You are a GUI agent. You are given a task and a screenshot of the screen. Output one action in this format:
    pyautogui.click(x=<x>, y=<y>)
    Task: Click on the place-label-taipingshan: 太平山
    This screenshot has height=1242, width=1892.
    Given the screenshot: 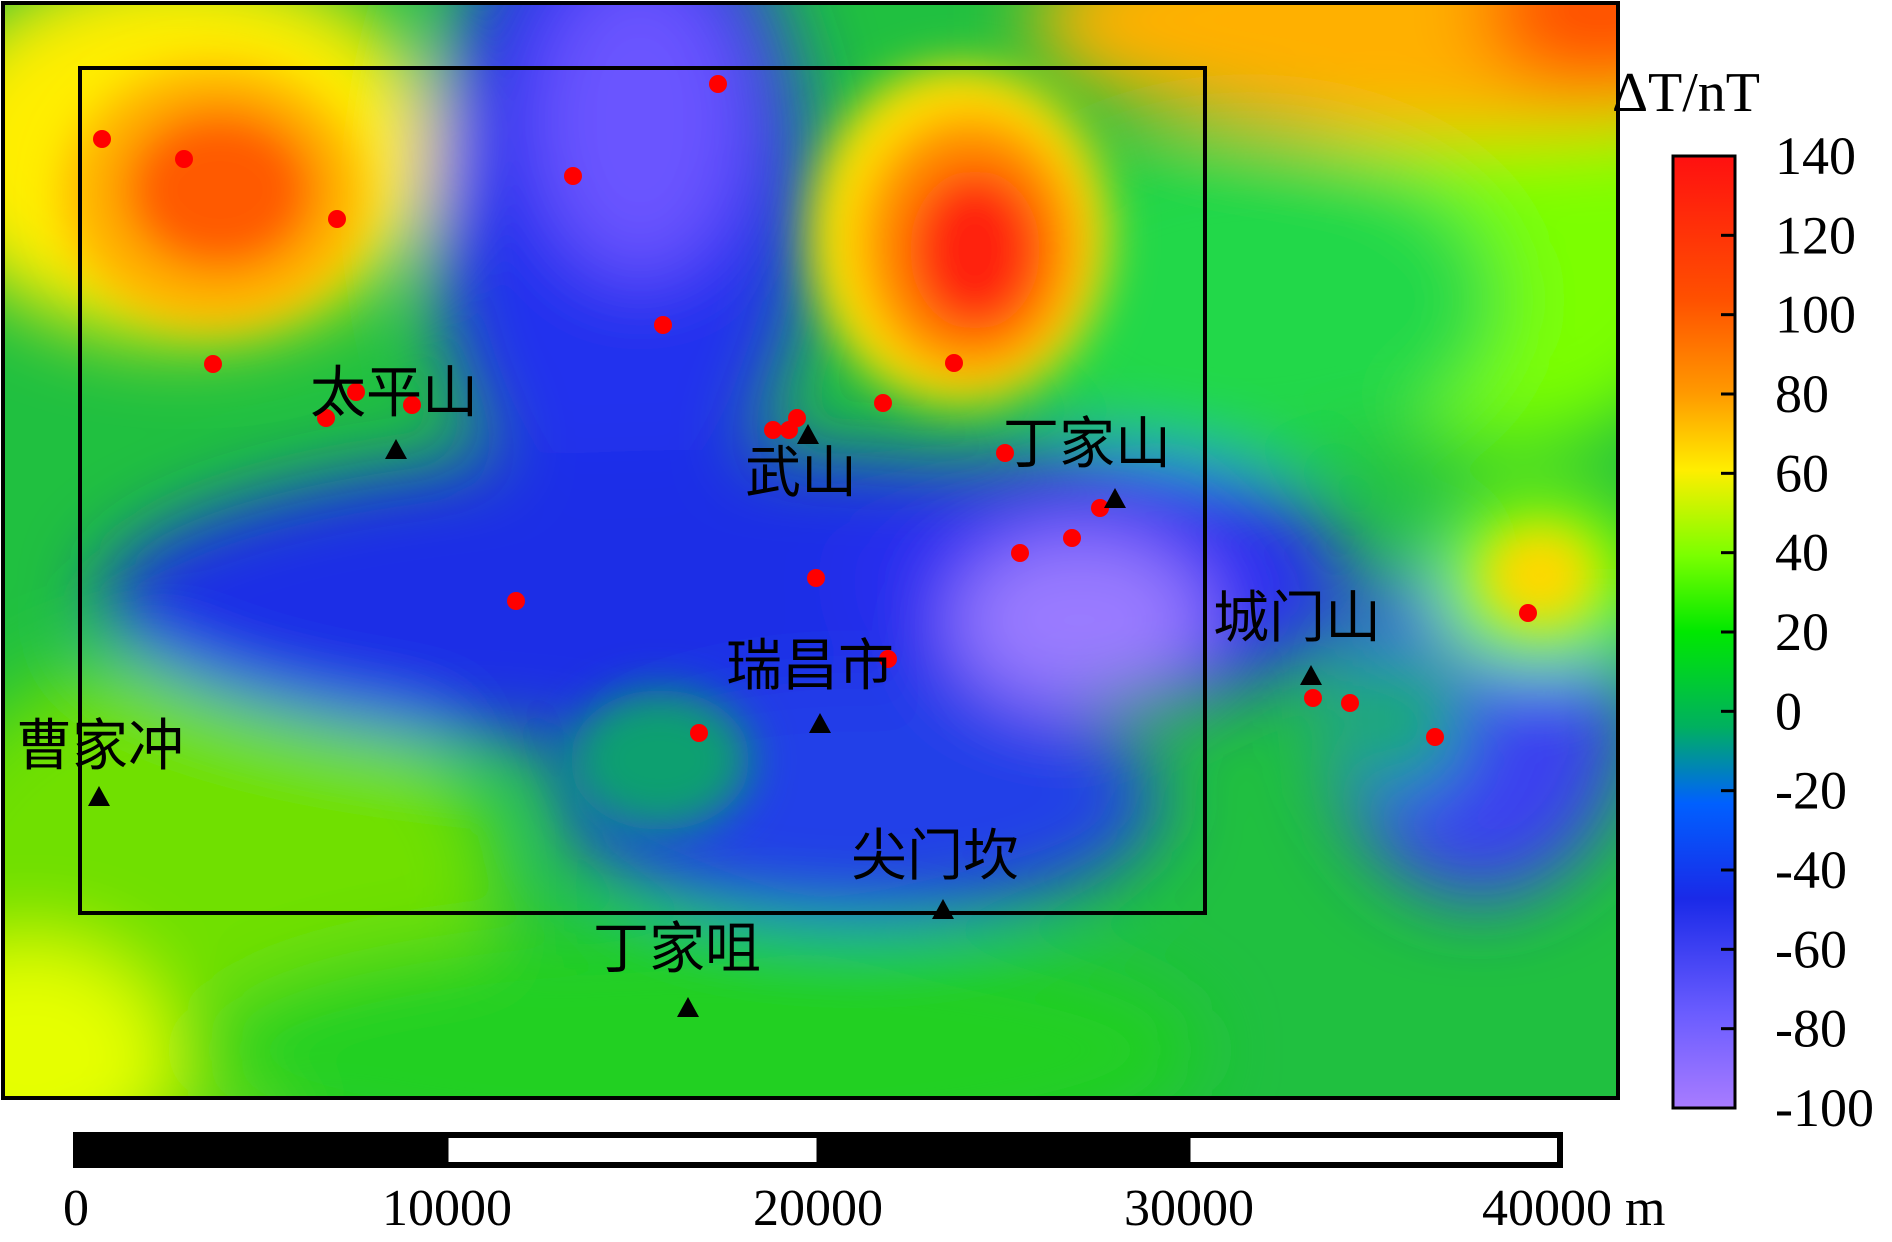 What is the action you would take?
    pyautogui.click(x=394, y=394)
    